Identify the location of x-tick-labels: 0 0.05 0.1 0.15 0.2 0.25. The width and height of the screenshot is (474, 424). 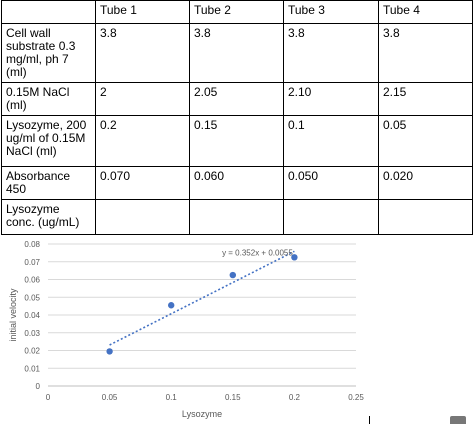
(205, 397).